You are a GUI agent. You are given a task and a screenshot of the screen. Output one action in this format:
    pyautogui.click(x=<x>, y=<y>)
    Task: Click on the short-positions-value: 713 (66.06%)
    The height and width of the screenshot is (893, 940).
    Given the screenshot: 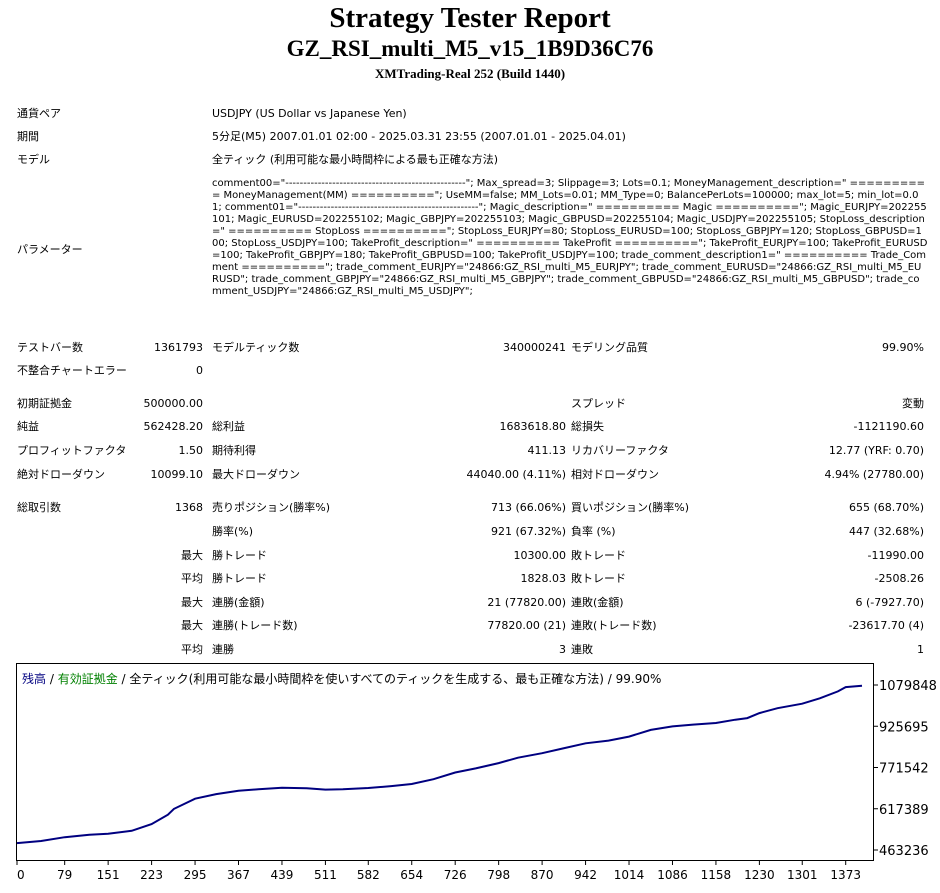 What is the action you would take?
    pyautogui.click(x=528, y=507)
    